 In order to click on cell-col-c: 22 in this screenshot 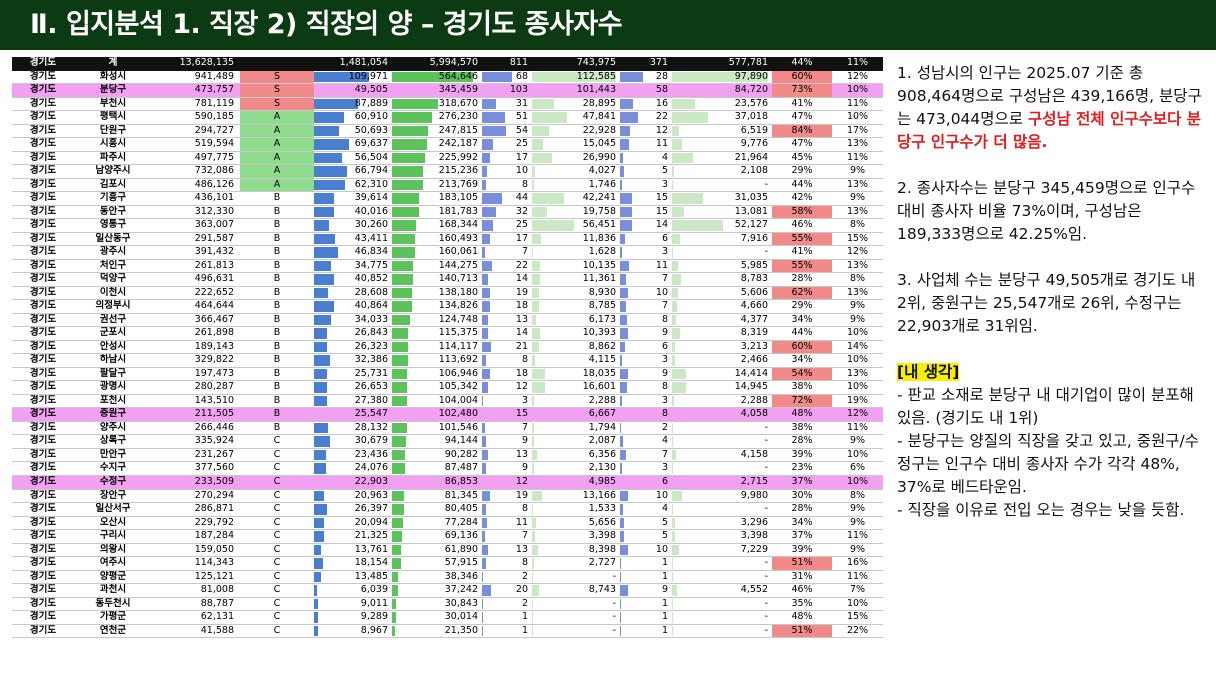, I will do `click(646, 117)`.